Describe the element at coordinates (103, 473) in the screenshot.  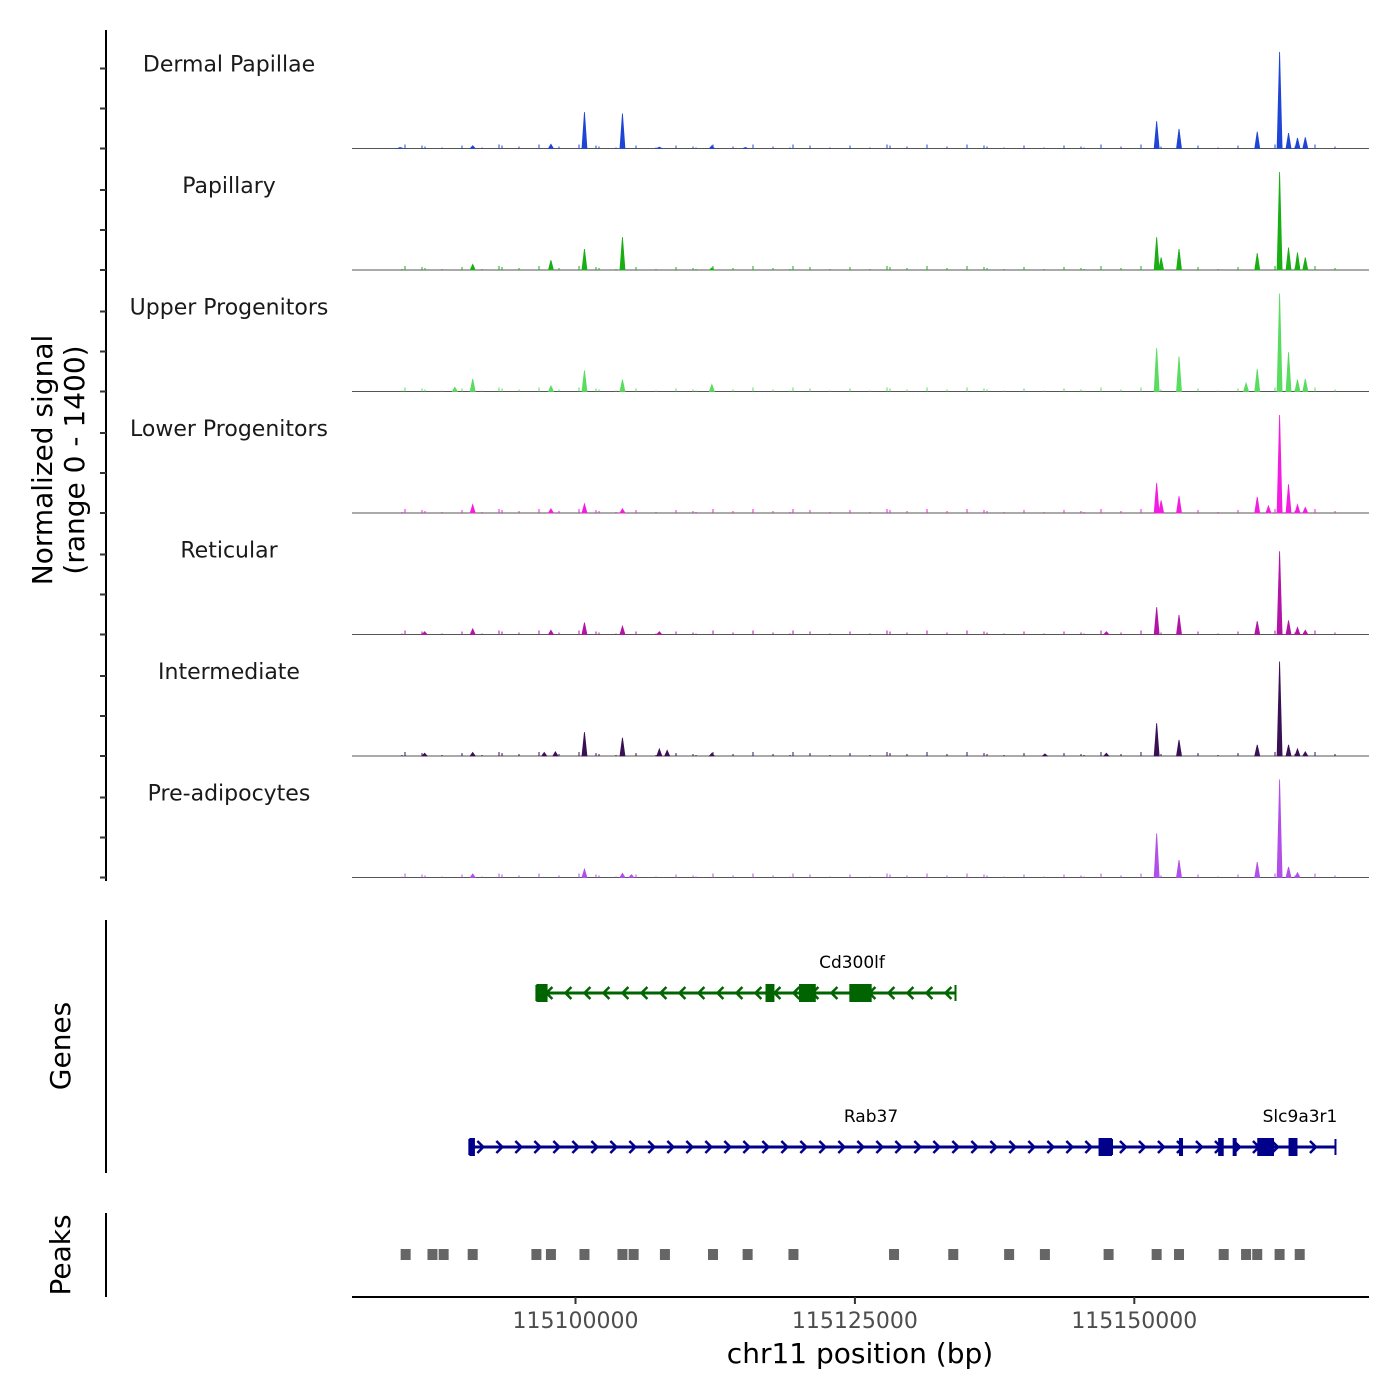
I see `signal-y-ticks` at that location.